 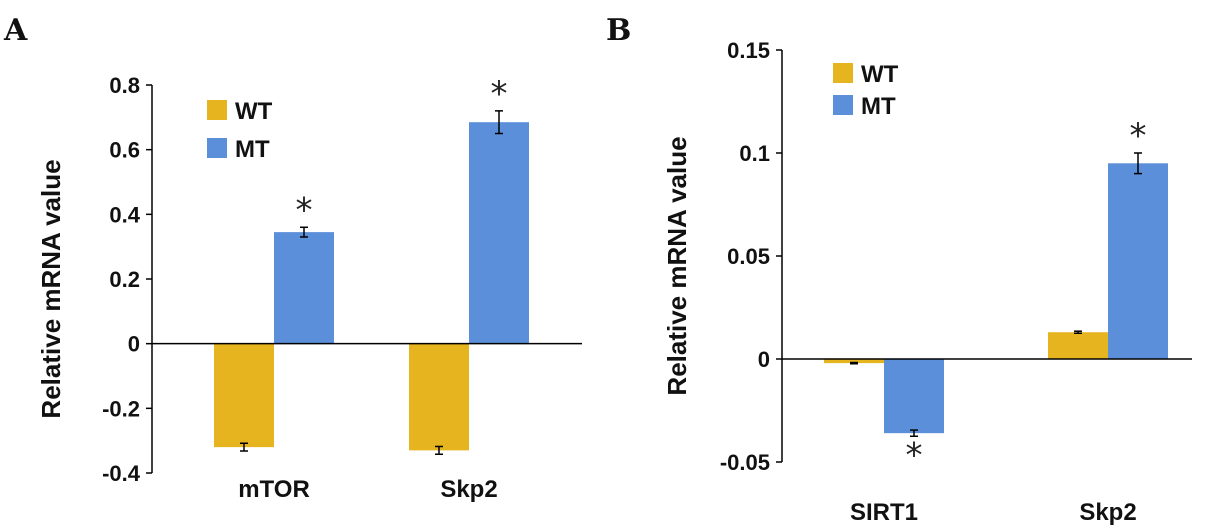 What do you see at coordinates (854, 361) in the screenshot?
I see `bar-wt-sirt1` at bounding box center [854, 361].